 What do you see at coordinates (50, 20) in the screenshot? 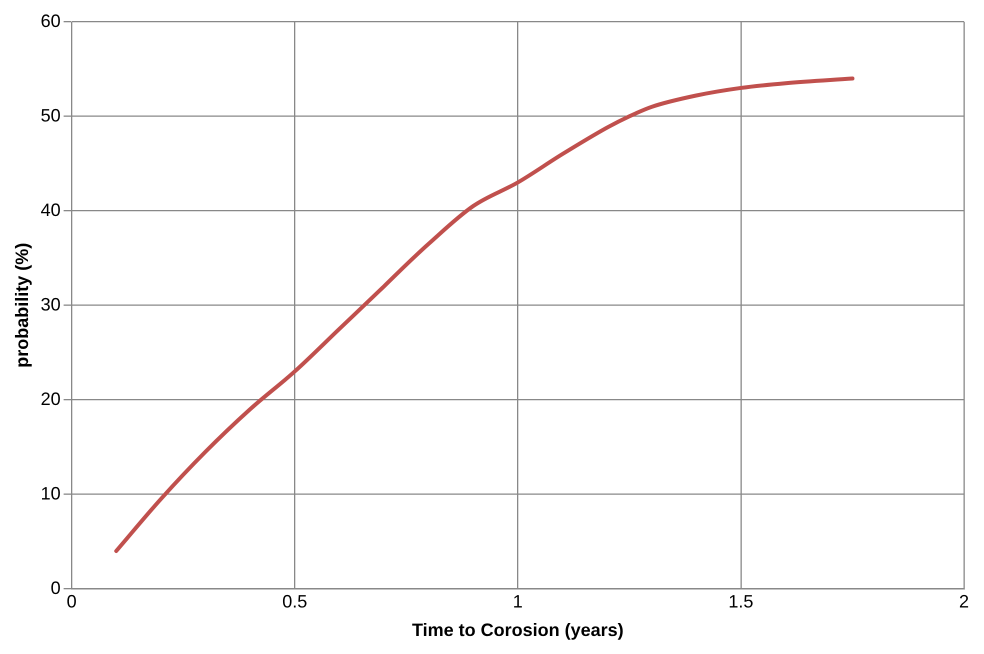
I see `y-tick-label: 60` at bounding box center [50, 20].